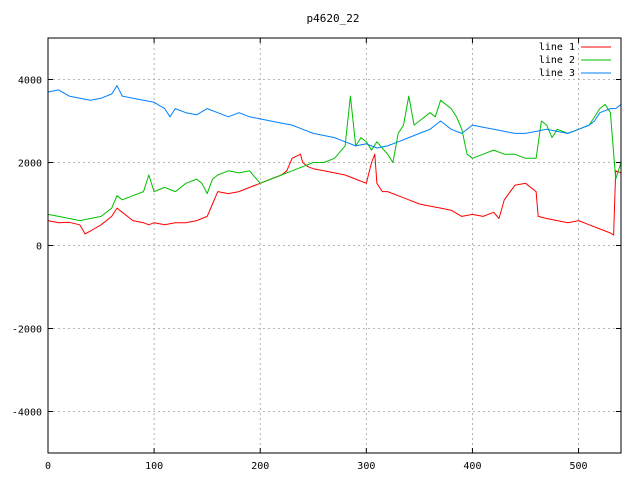 The height and width of the screenshot is (480, 640). What do you see at coordinates (260, 466) in the screenshot?
I see `x-tick-label: 200` at bounding box center [260, 466].